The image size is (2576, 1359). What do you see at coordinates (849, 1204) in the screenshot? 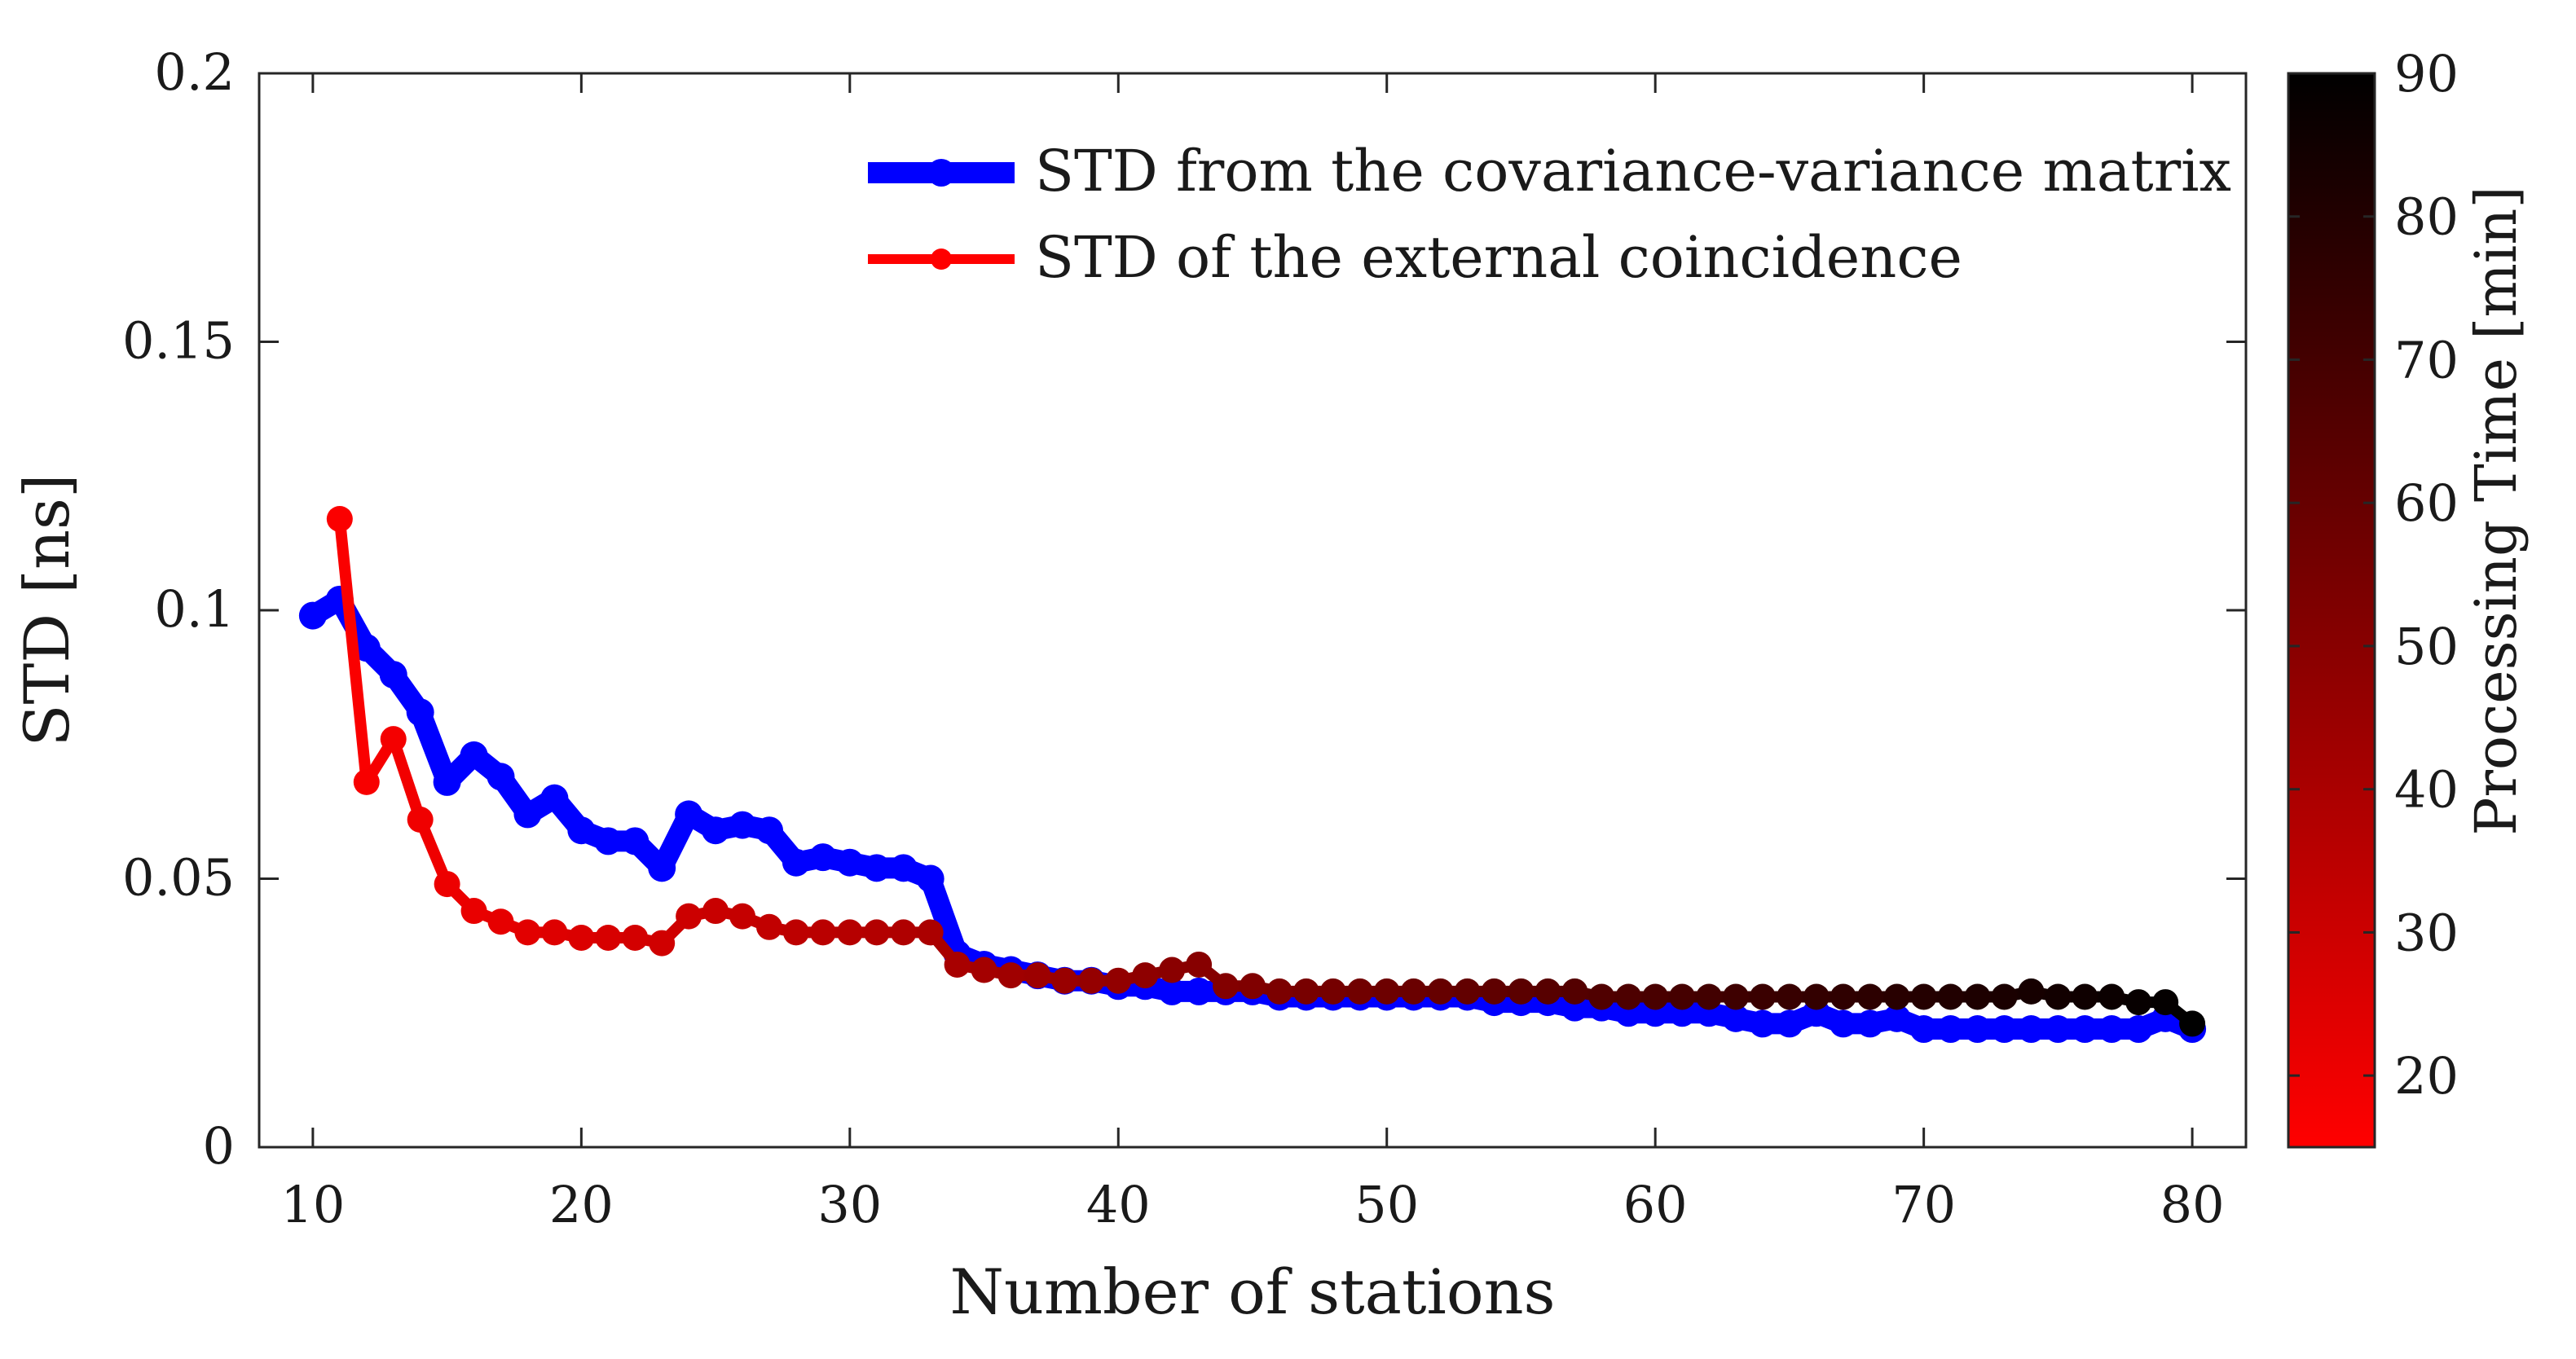
I see `x-tick-label: 30` at bounding box center [849, 1204].